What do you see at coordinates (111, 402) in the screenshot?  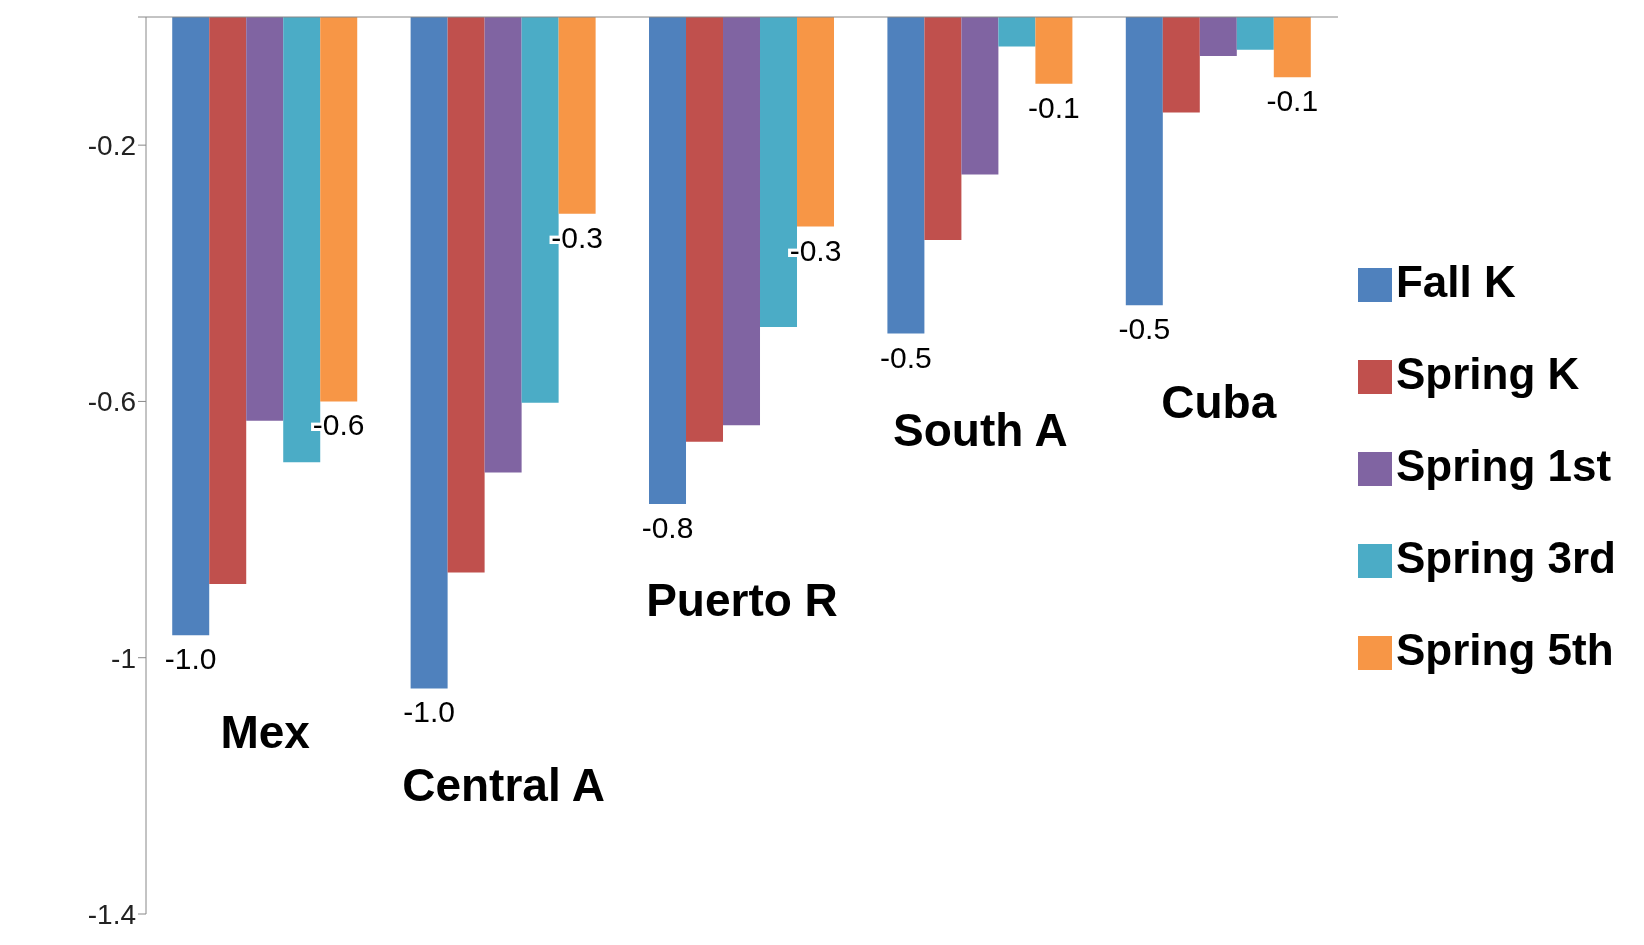 I see `y-tick-label: -0.6` at bounding box center [111, 402].